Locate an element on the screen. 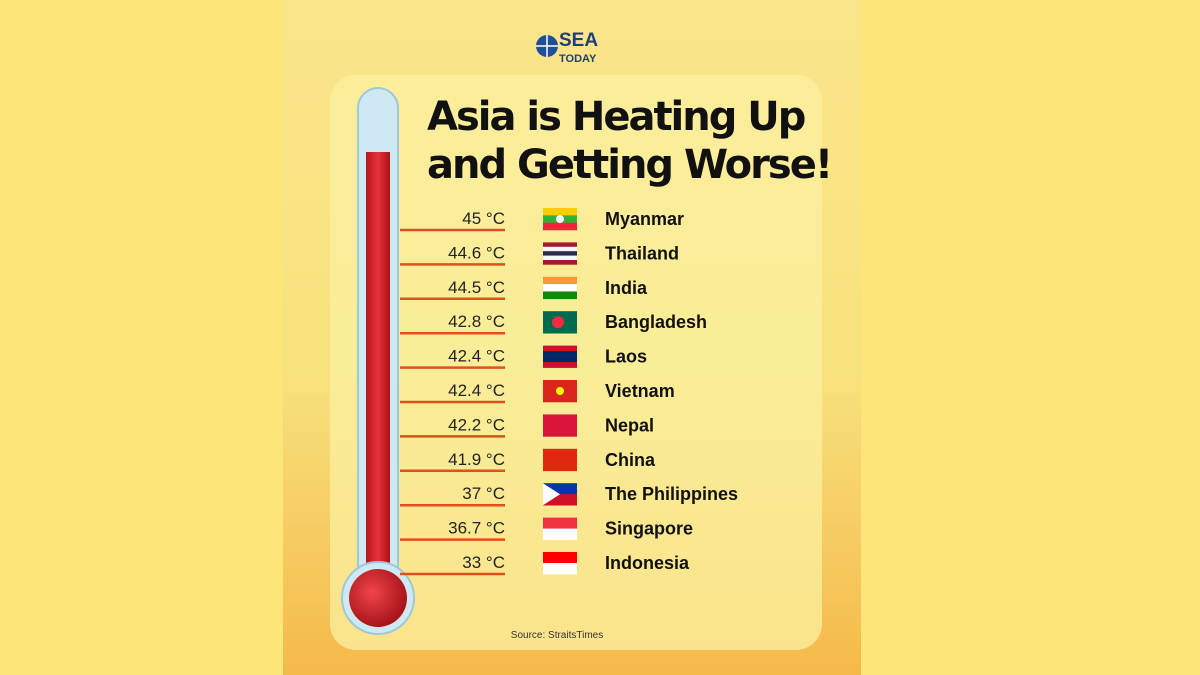 The height and width of the screenshot is (675, 1200). country: Nepal is located at coordinates (629, 425).